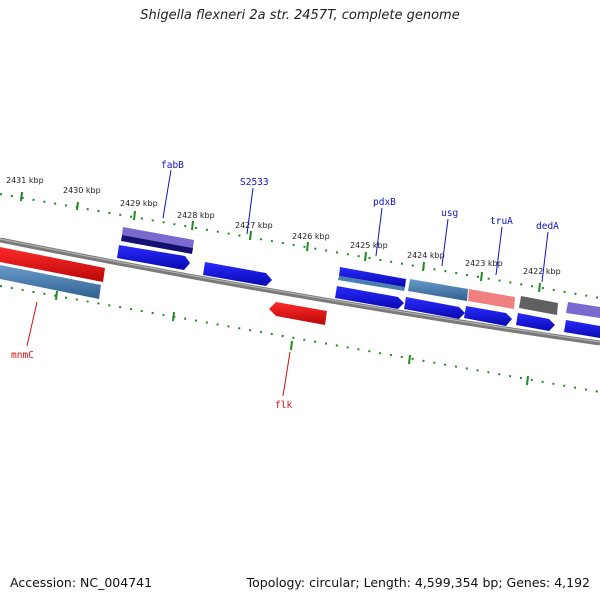  Describe the element at coordinates (81, 582) in the screenshot. I see `accession-text: Accession: NC_004741` at that location.